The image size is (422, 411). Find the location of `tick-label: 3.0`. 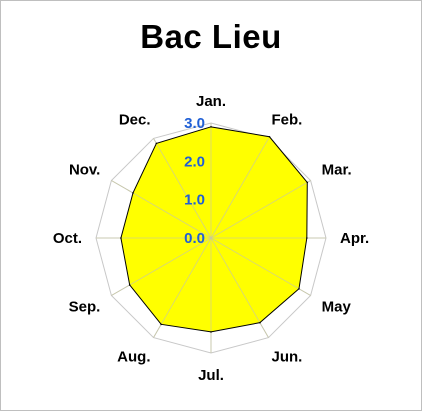

tick-label: 3.0 is located at coordinates (194, 123).